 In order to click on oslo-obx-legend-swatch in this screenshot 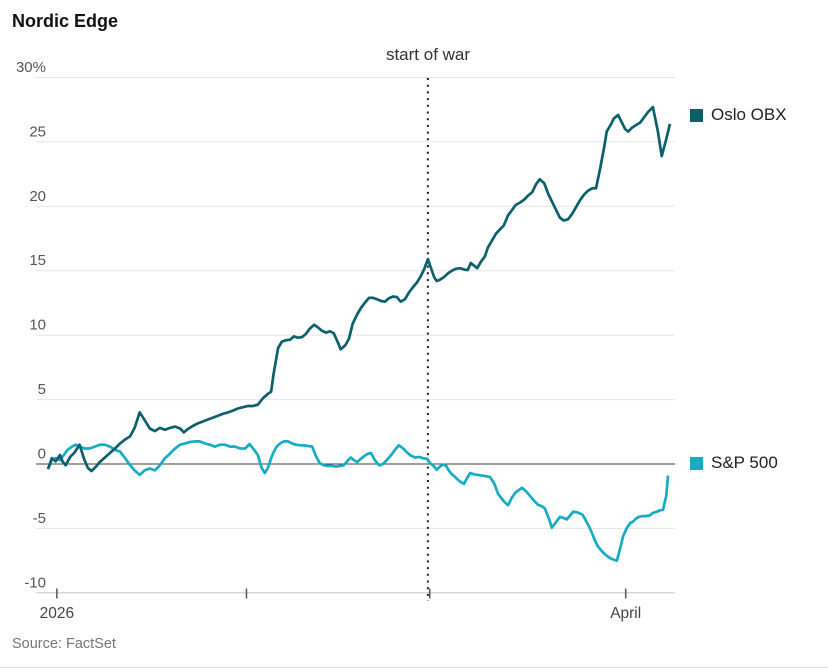, I will do `click(696, 115)`.